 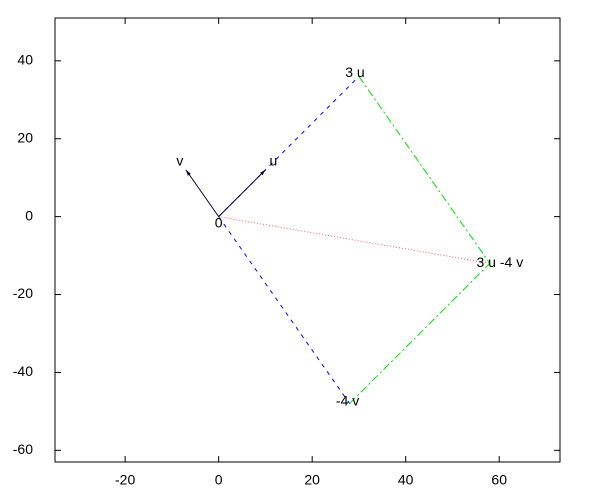 What do you see at coordinates (25, 137) in the screenshot?
I see `y-tick-label: 20` at bounding box center [25, 137].